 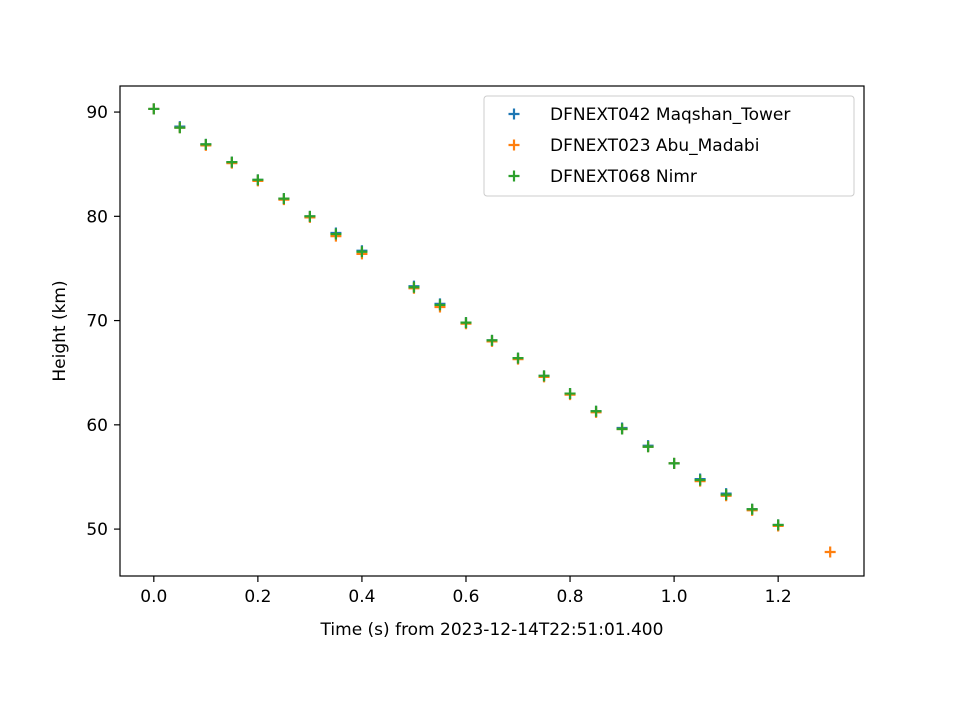 What do you see at coordinates (97, 426) in the screenshot?
I see `y-tick-label: 60` at bounding box center [97, 426].